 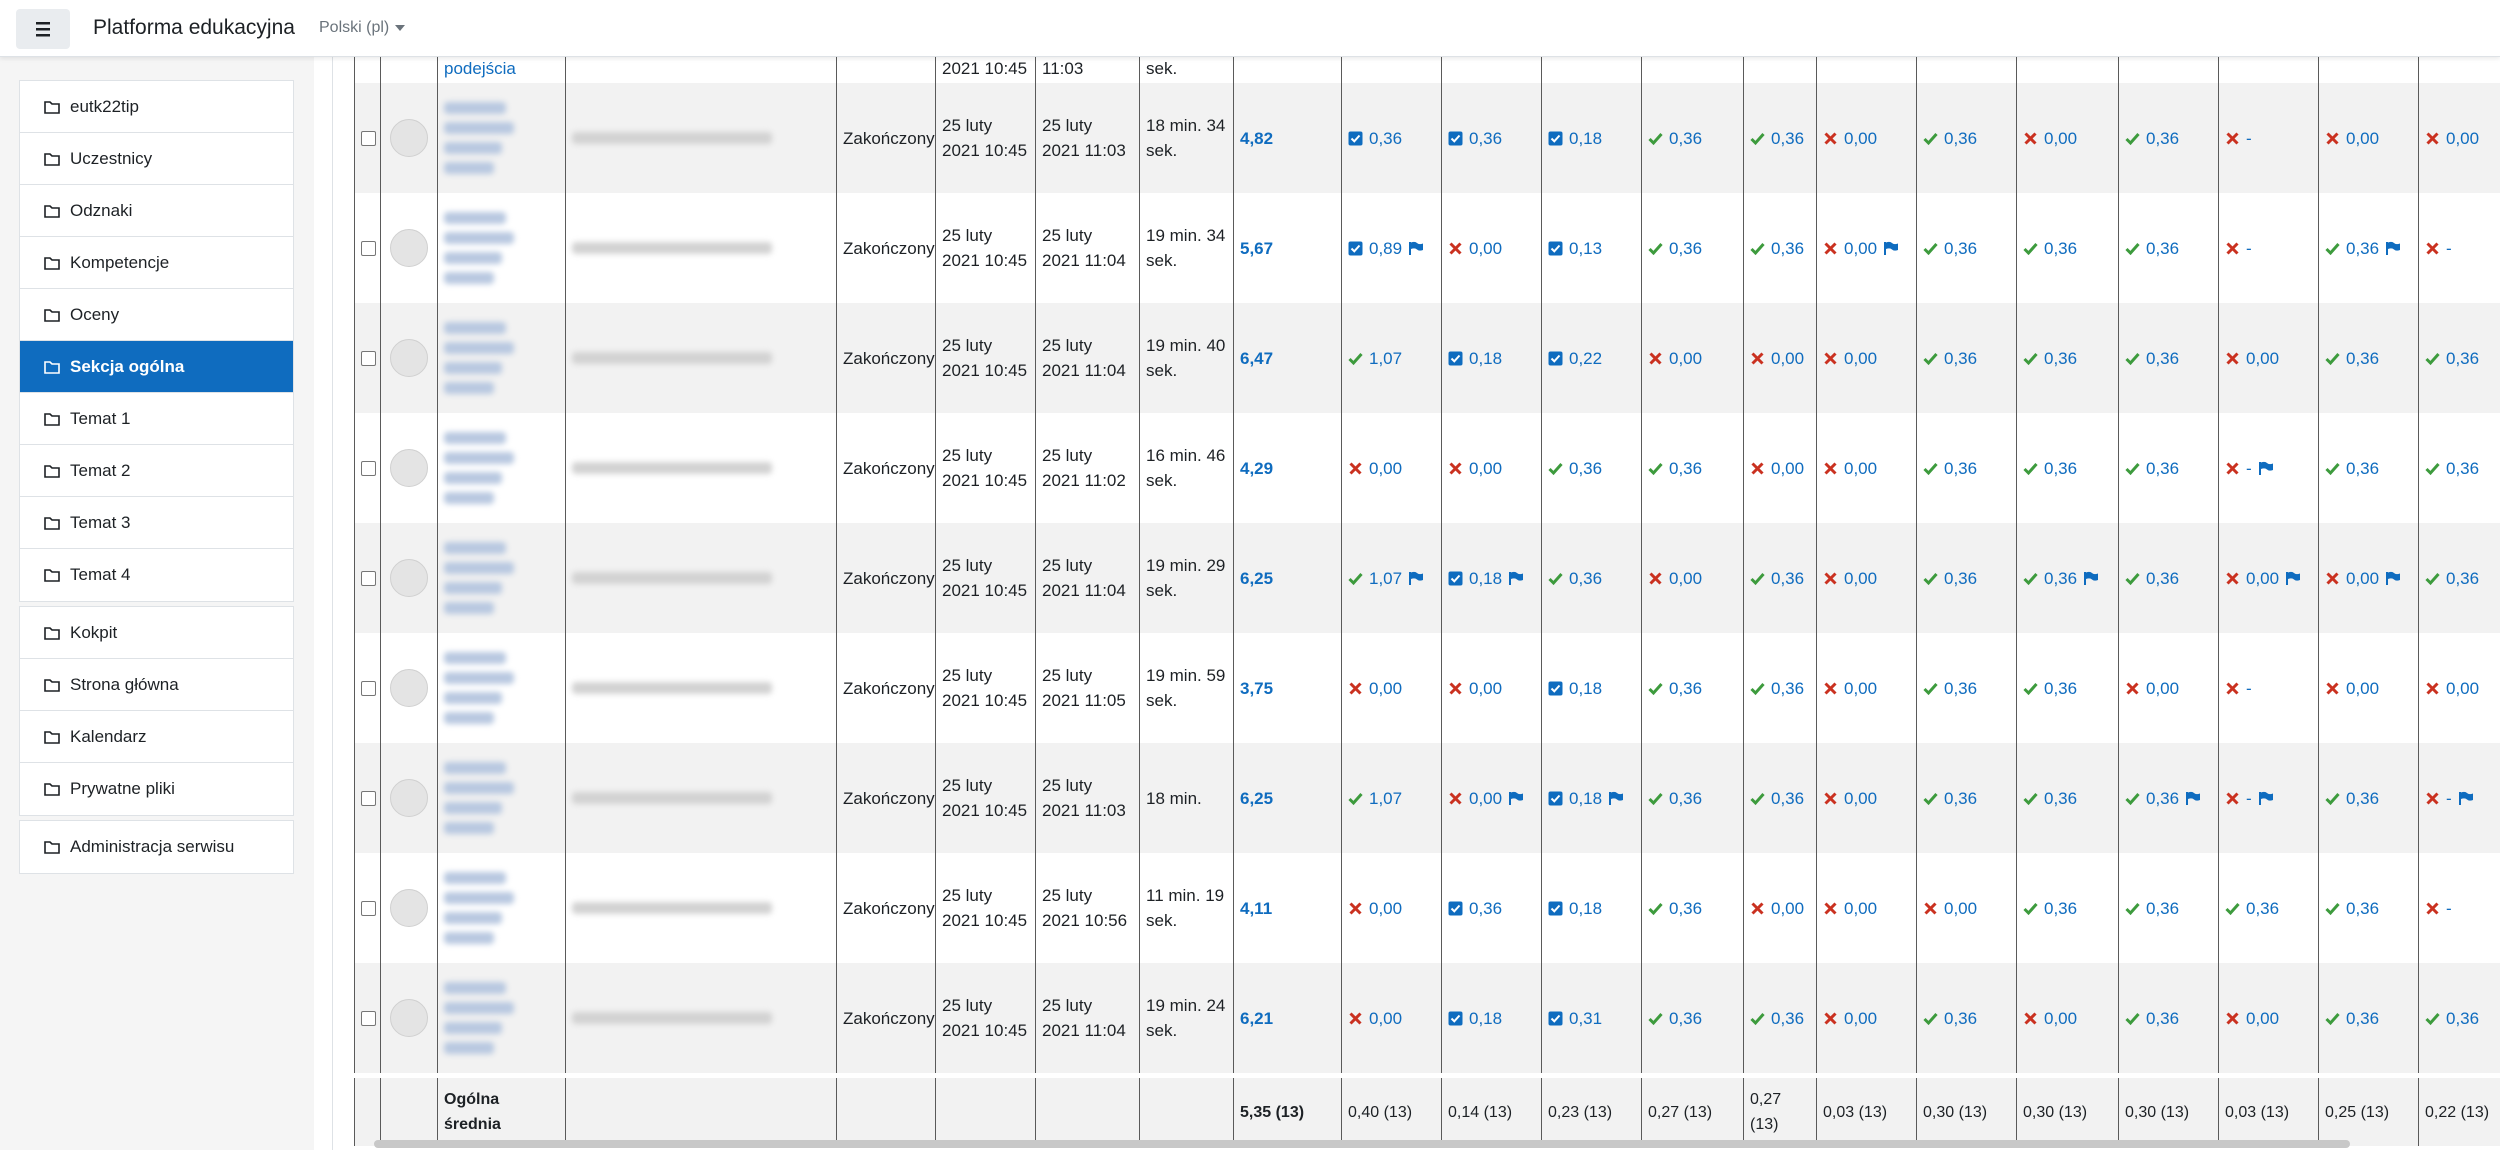 What do you see at coordinates (1257, 1018) in the screenshot?
I see `grade: 6,21` at bounding box center [1257, 1018].